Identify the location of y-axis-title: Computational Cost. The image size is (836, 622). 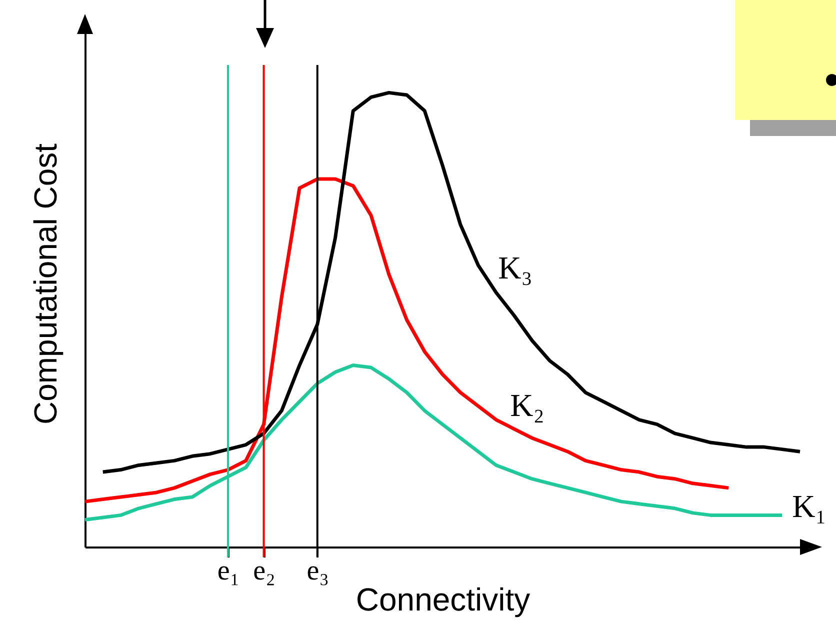
(46, 284).